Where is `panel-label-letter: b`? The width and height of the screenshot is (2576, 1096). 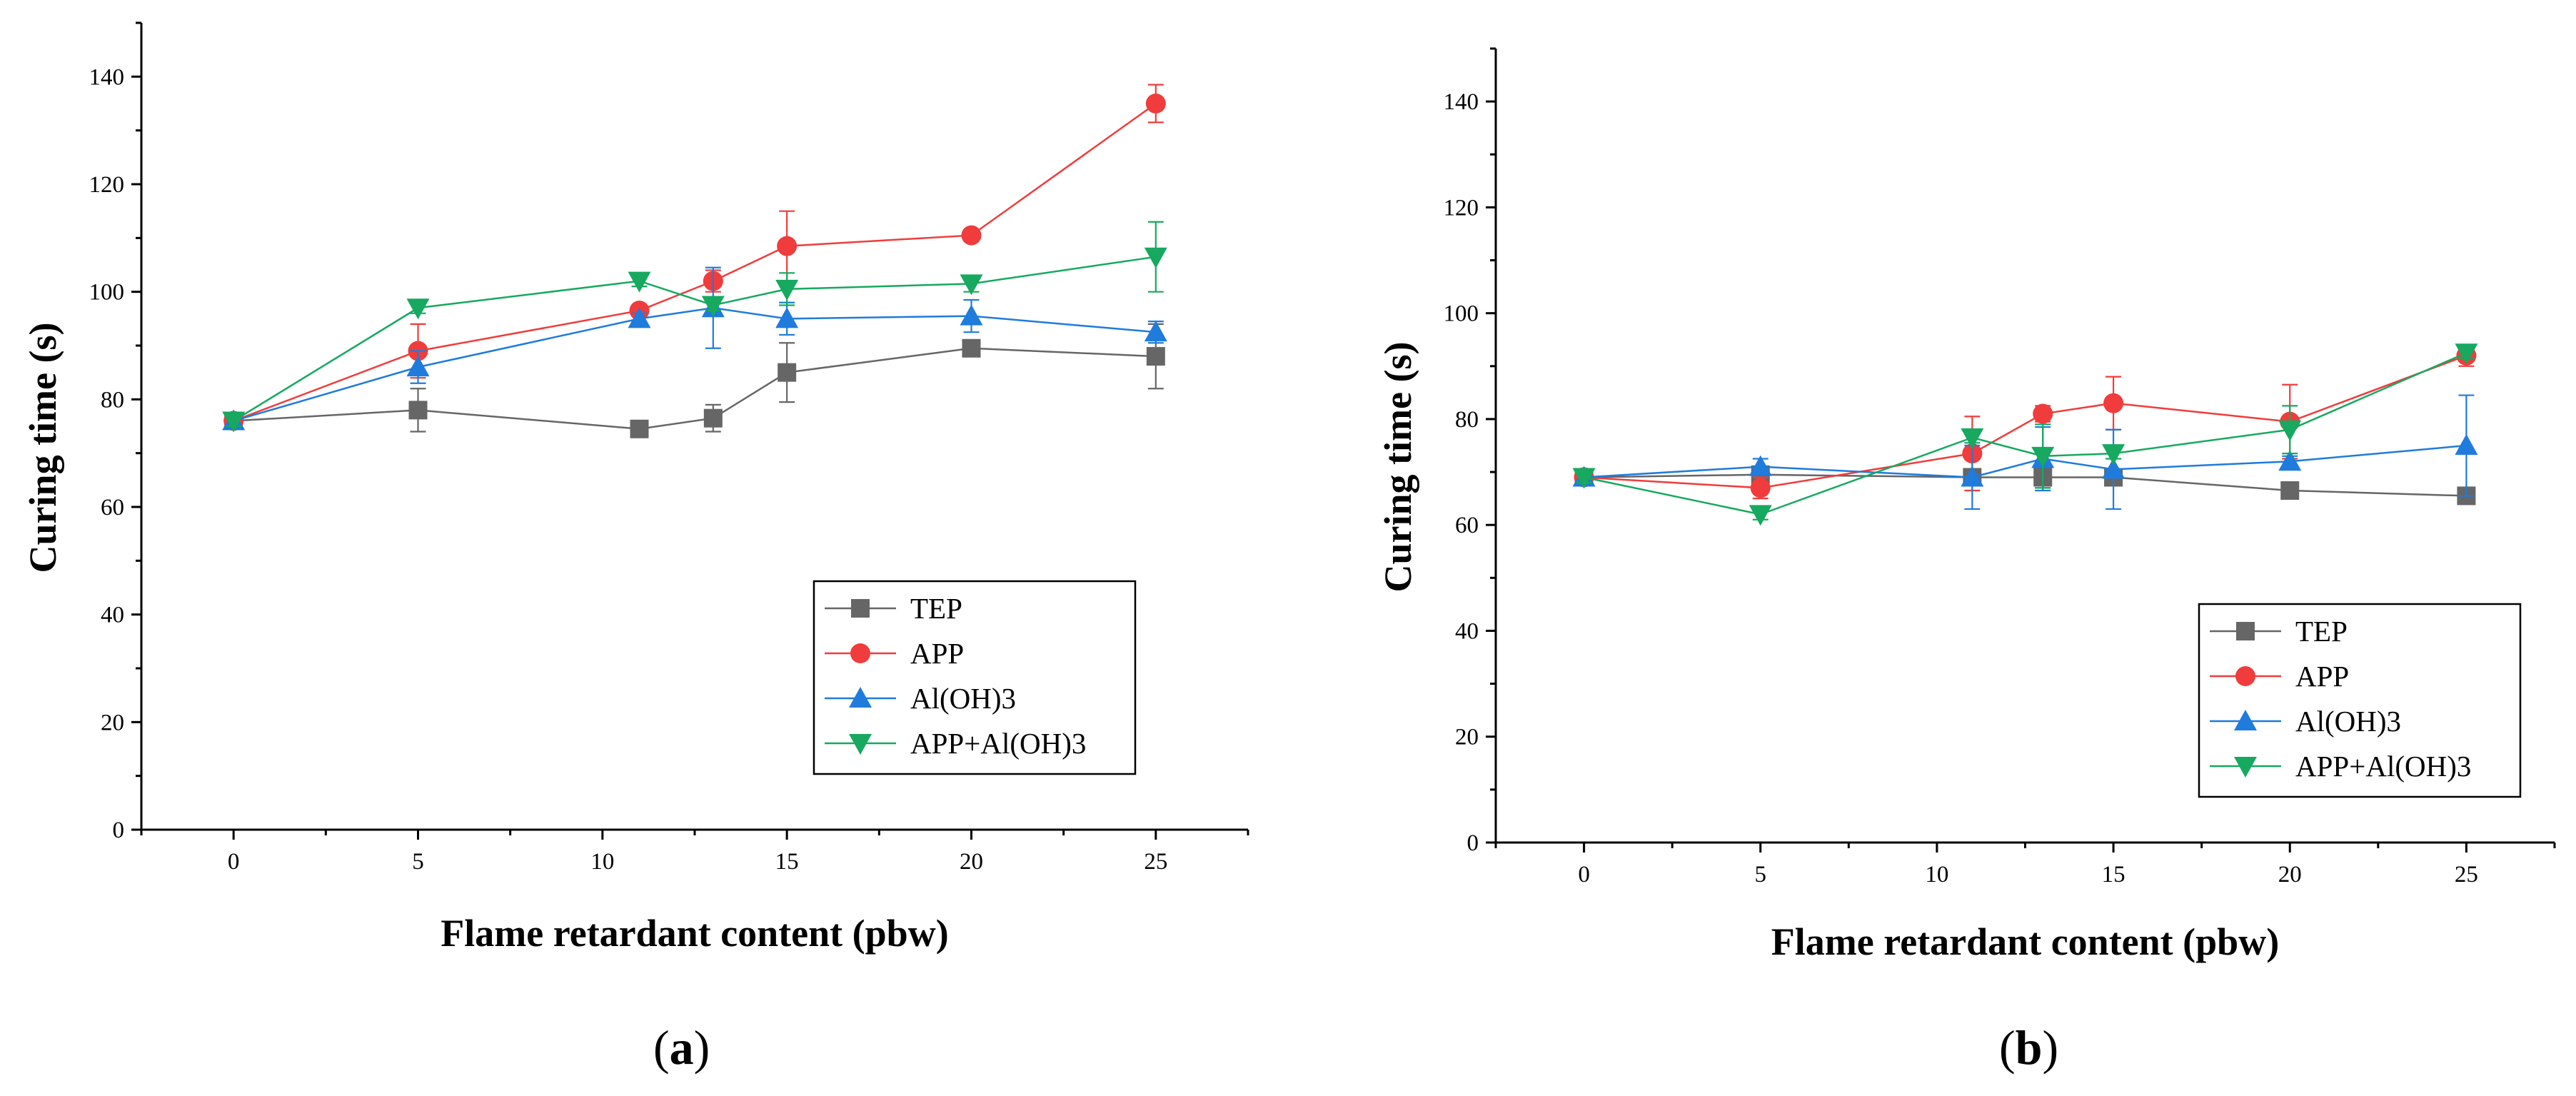
panel-label-letter: b is located at coordinates (2030, 1047).